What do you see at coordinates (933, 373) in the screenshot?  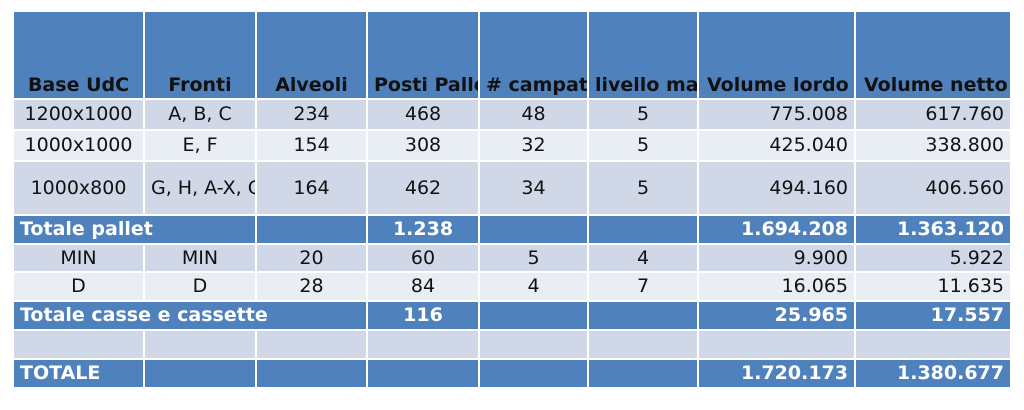 I see `grand-total-vol-netto: 1.380.677` at bounding box center [933, 373].